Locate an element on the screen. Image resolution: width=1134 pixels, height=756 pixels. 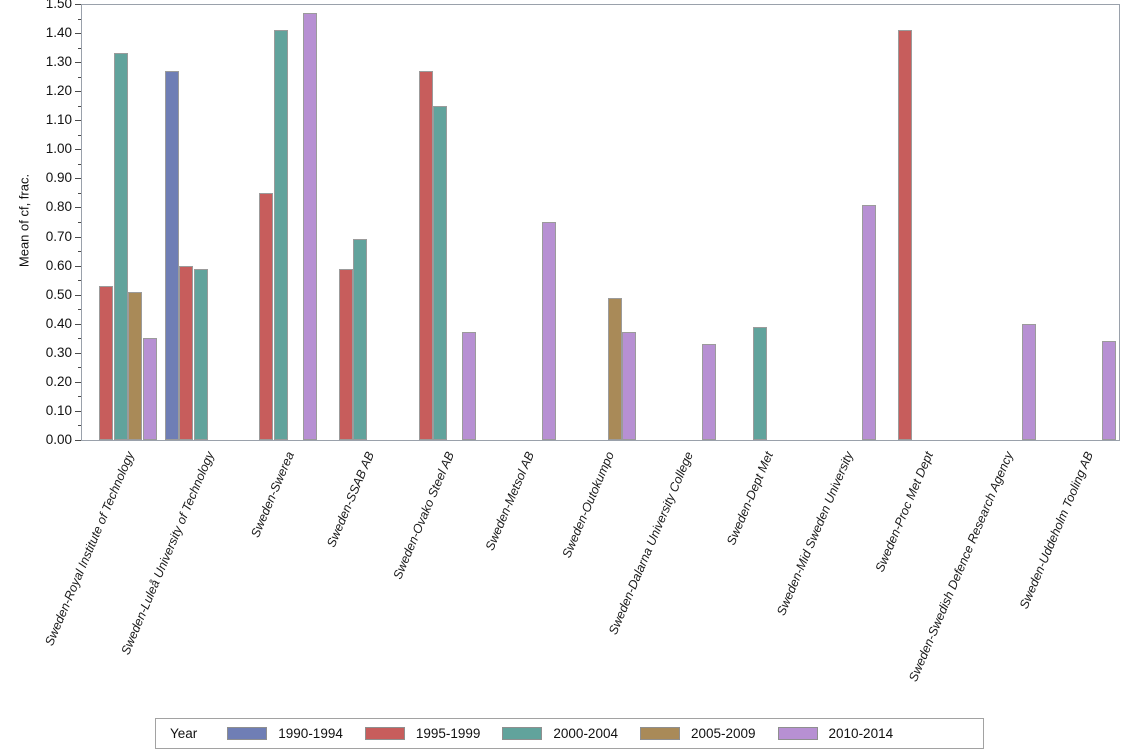
bar-2010-2014-cat11 is located at coordinates (1028, 381).